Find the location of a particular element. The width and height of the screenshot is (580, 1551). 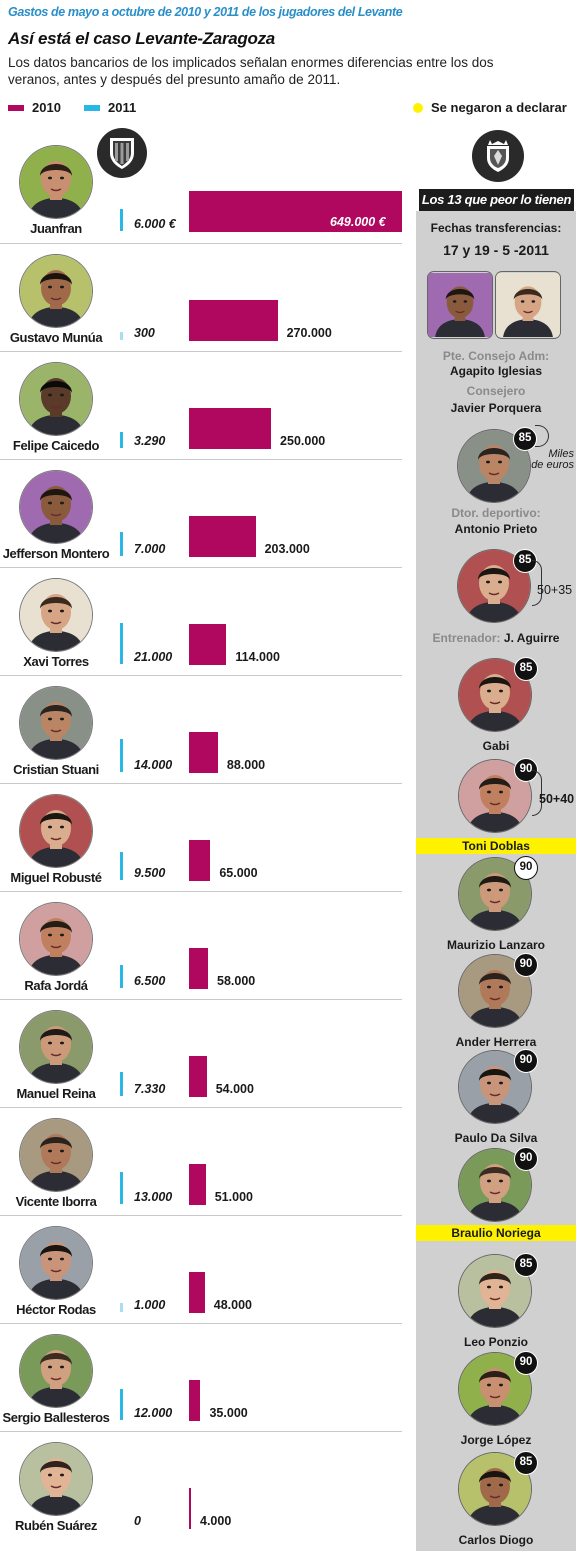

value-label-2010: 51.000 is located at coordinates (233, 1197).